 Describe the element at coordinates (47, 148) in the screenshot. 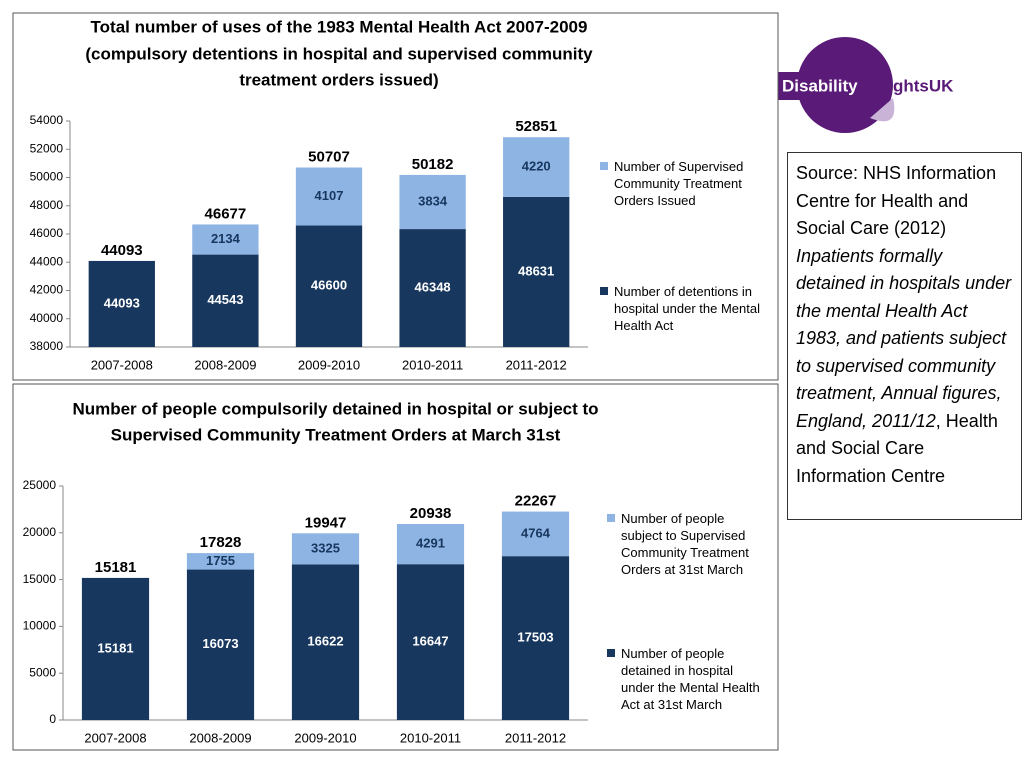

I see `y-tick-label: 52000` at that location.